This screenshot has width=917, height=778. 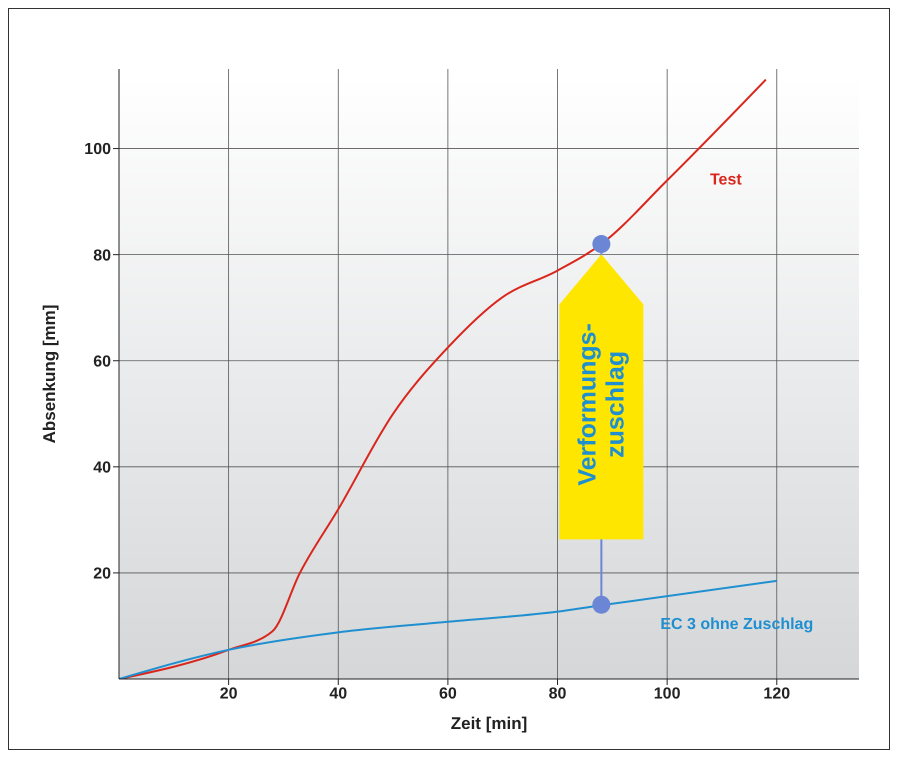 What do you see at coordinates (726, 180) in the screenshot?
I see `series-label: Test` at bounding box center [726, 180].